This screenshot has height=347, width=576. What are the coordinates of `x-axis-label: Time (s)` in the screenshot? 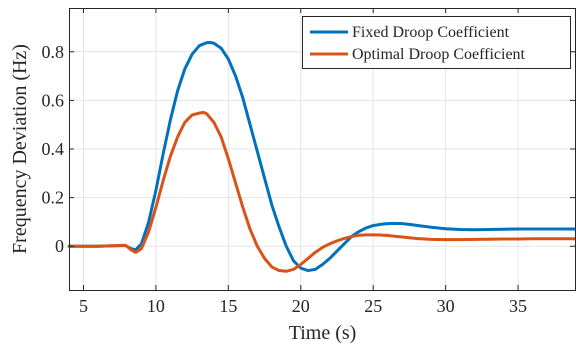 It's located at (323, 333).